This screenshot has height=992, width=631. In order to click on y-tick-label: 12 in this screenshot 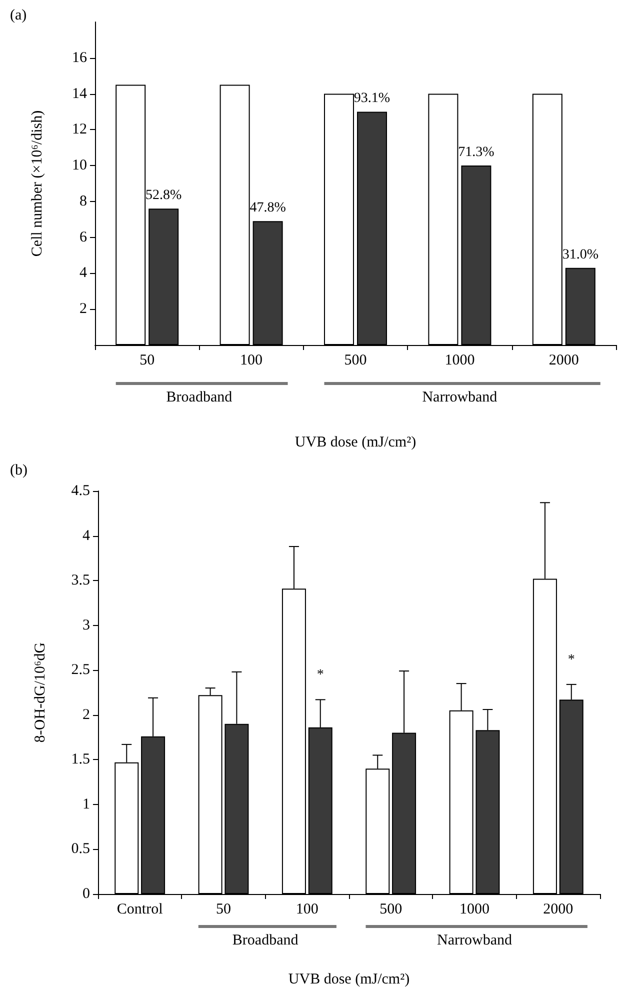, I will do `click(79, 130)`.